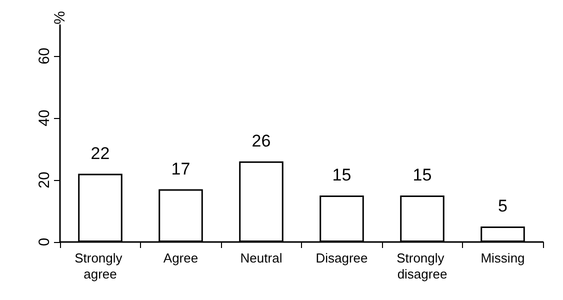 The image size is (563, 300). I want to click on y-tick-label: 20, so click(44, 180).